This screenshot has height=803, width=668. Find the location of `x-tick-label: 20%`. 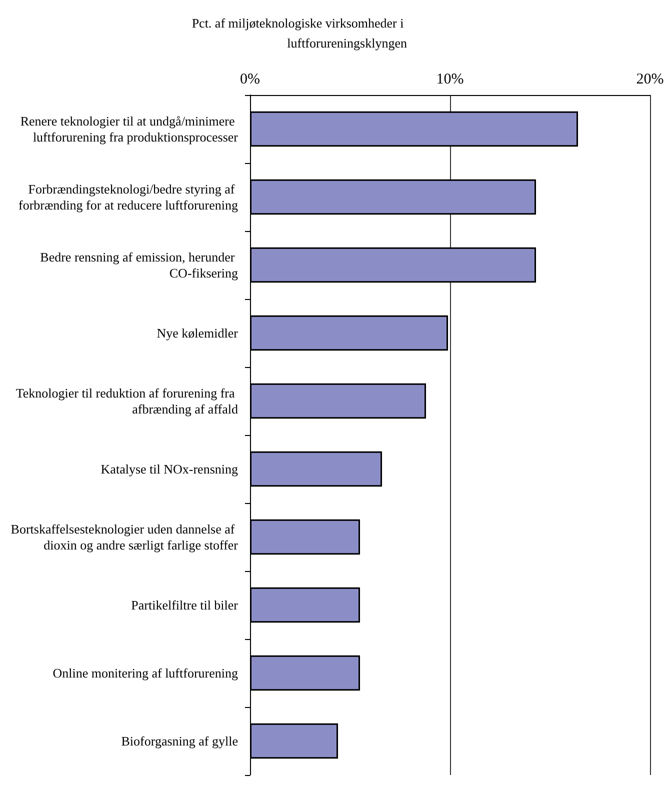

x-tick-label: 20% is located at coordinates (650, 80).